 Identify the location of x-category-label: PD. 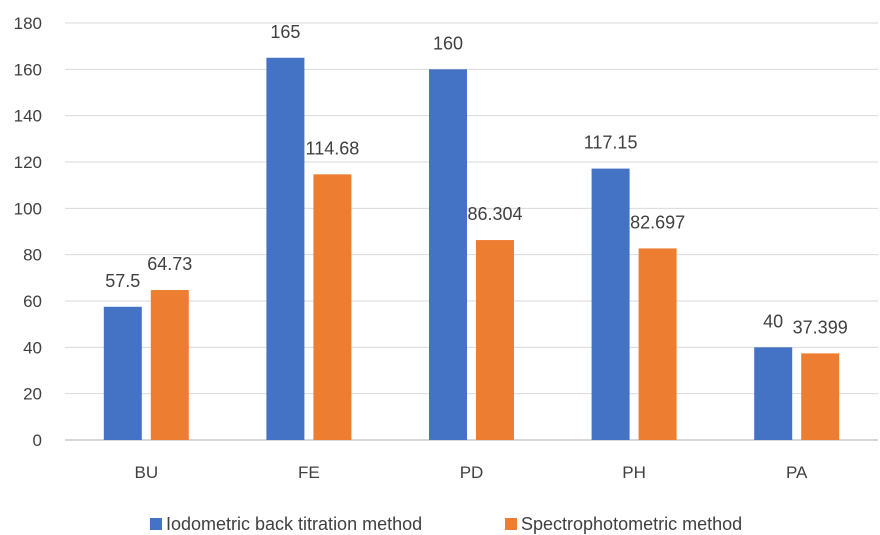
(472, 472).